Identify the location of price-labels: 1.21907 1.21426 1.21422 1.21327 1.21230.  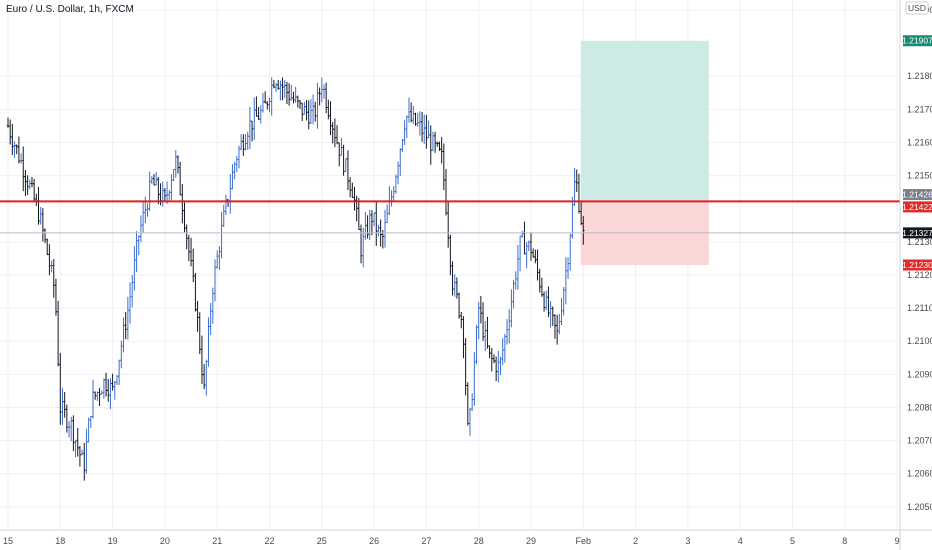
(917, 153).